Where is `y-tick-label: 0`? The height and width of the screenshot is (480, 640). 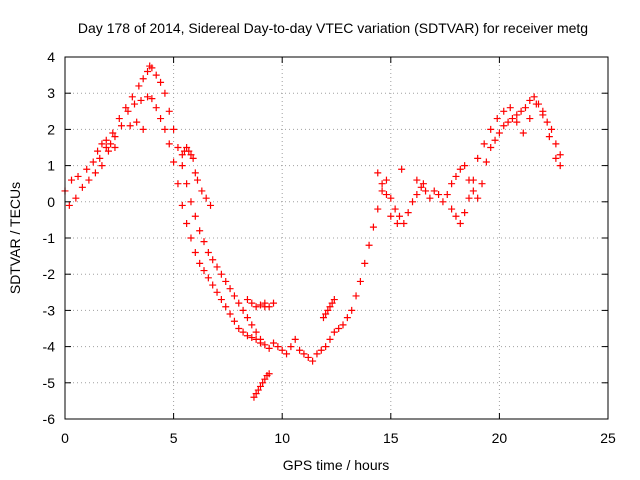 y-tick-label: 0 is located at coordinates (51, 202).